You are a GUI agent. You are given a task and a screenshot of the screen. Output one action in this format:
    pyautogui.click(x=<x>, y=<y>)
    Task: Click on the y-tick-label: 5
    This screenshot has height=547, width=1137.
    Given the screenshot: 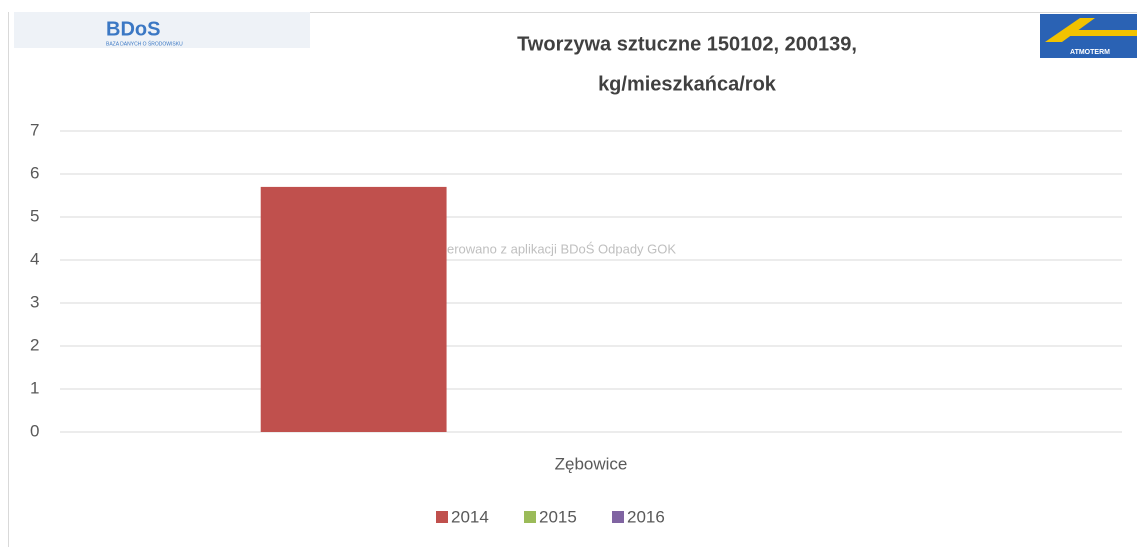 What is the action you would take?
    pyautogui.click(x=34, y=215)
    